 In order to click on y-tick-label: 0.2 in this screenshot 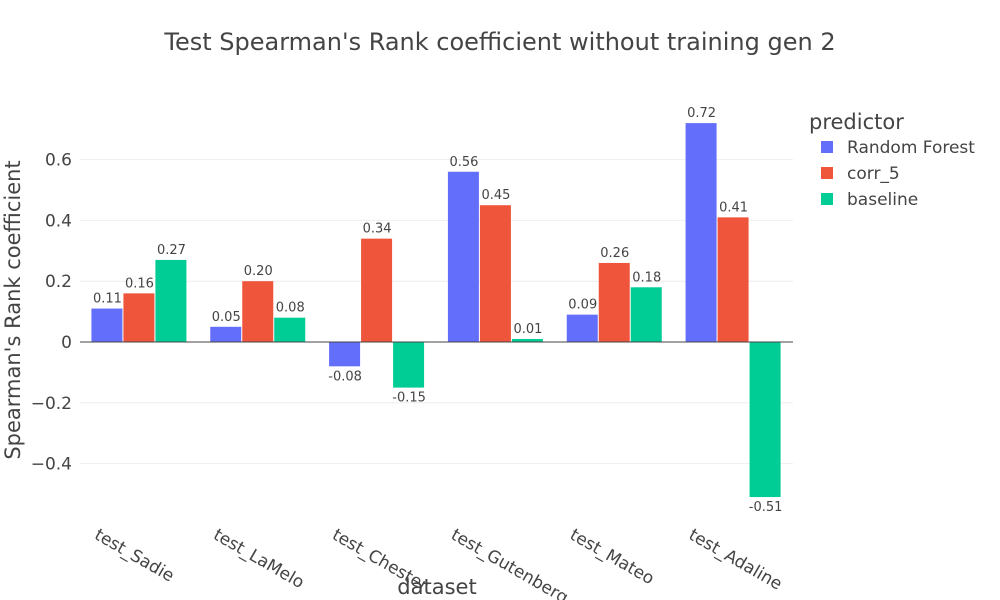, I will do `click(58, 282)`.